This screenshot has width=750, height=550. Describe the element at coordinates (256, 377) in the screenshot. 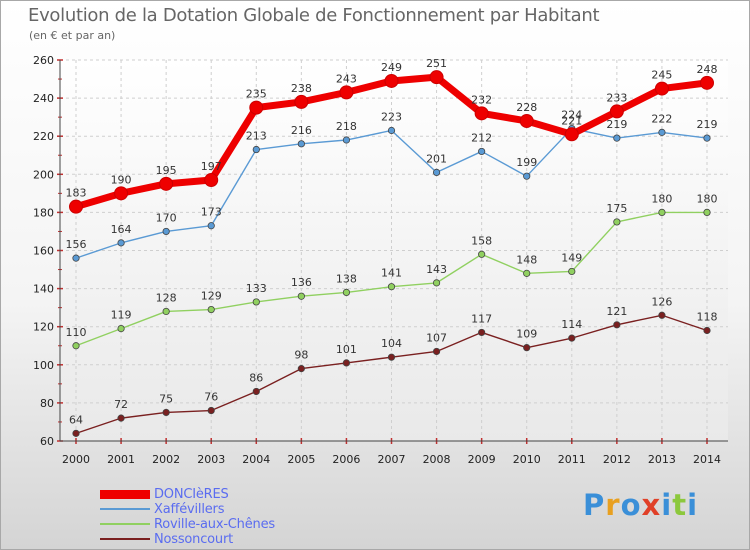

I see `data-label: 86` at that location.